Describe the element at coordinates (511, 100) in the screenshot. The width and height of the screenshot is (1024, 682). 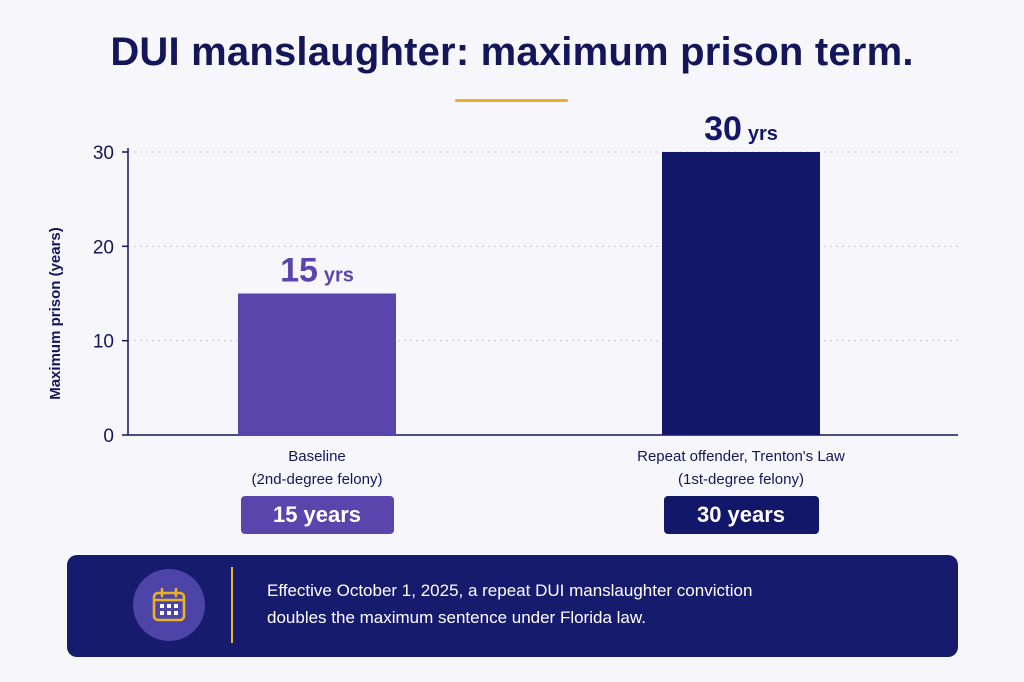
I see `title-underline` at that location.